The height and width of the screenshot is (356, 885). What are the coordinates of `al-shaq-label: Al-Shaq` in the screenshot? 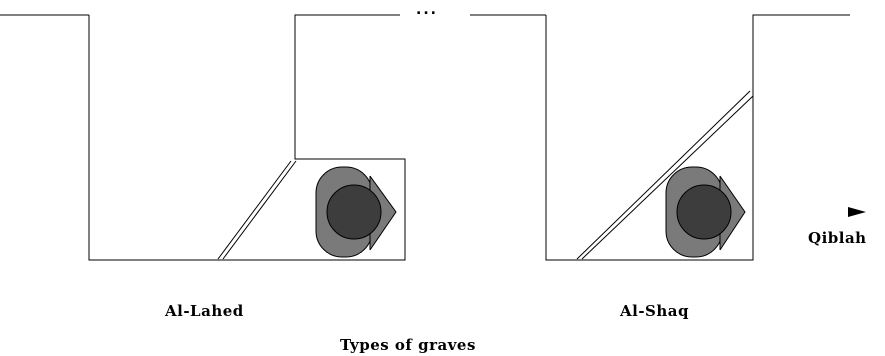 It's located at (655, 311).